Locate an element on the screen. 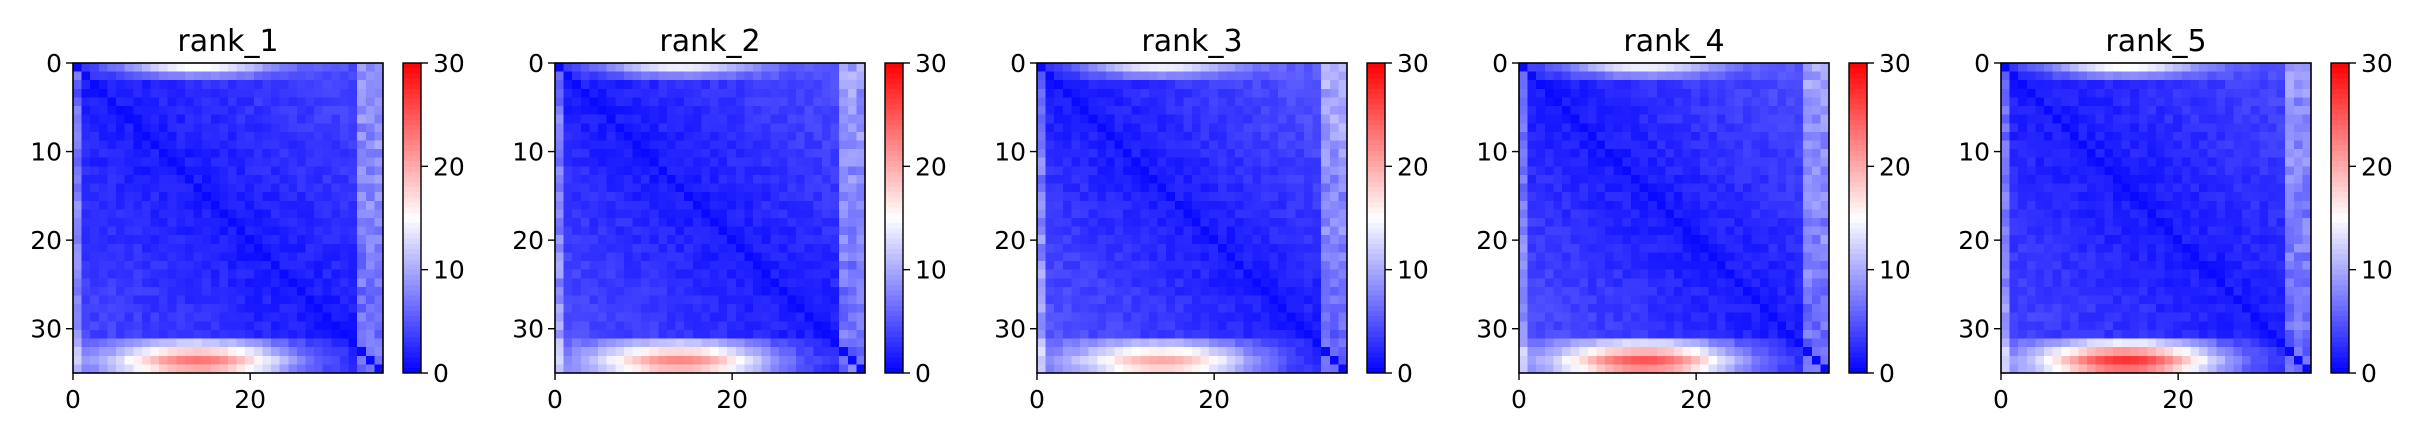 Image resolution: width=2416 pixels, height=438 pixels. colorbar-frame is located at coordinates (1376, 218).